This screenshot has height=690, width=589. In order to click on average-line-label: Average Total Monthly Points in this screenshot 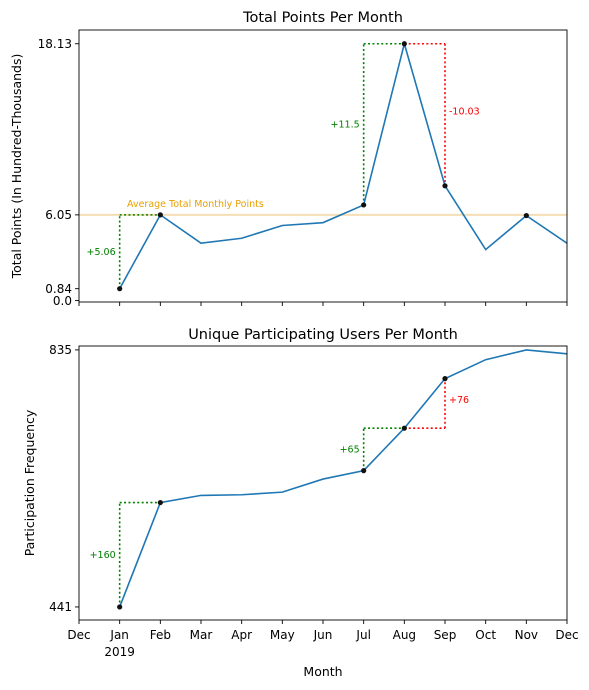, I will do `click(195, 204)`.